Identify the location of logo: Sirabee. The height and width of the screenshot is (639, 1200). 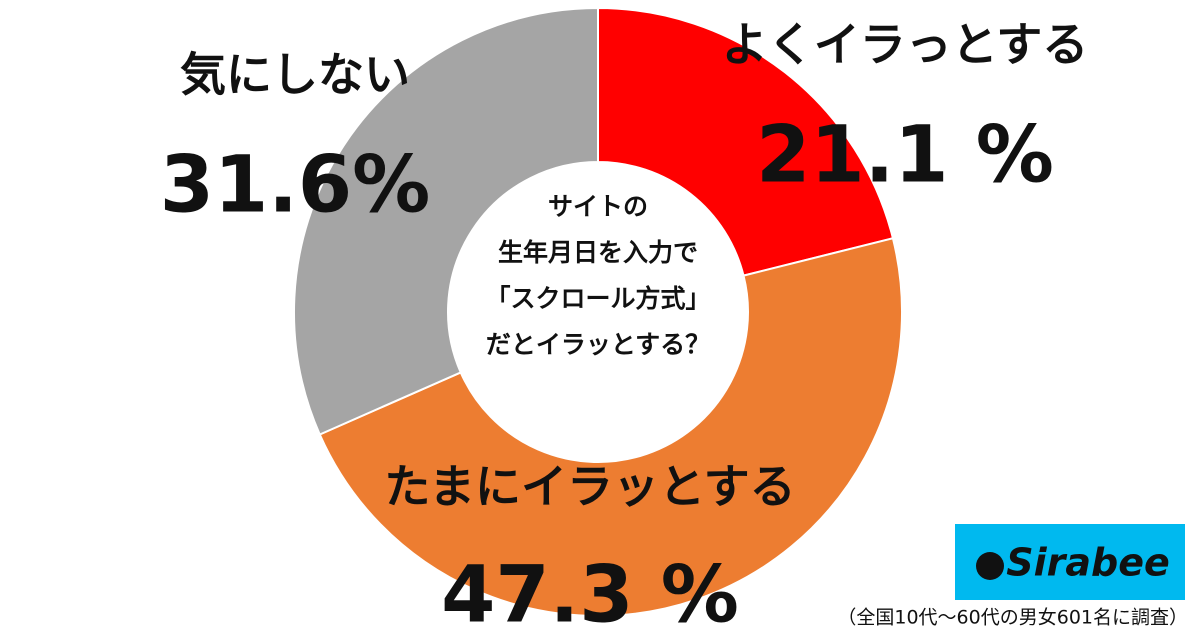
(1088, 563).